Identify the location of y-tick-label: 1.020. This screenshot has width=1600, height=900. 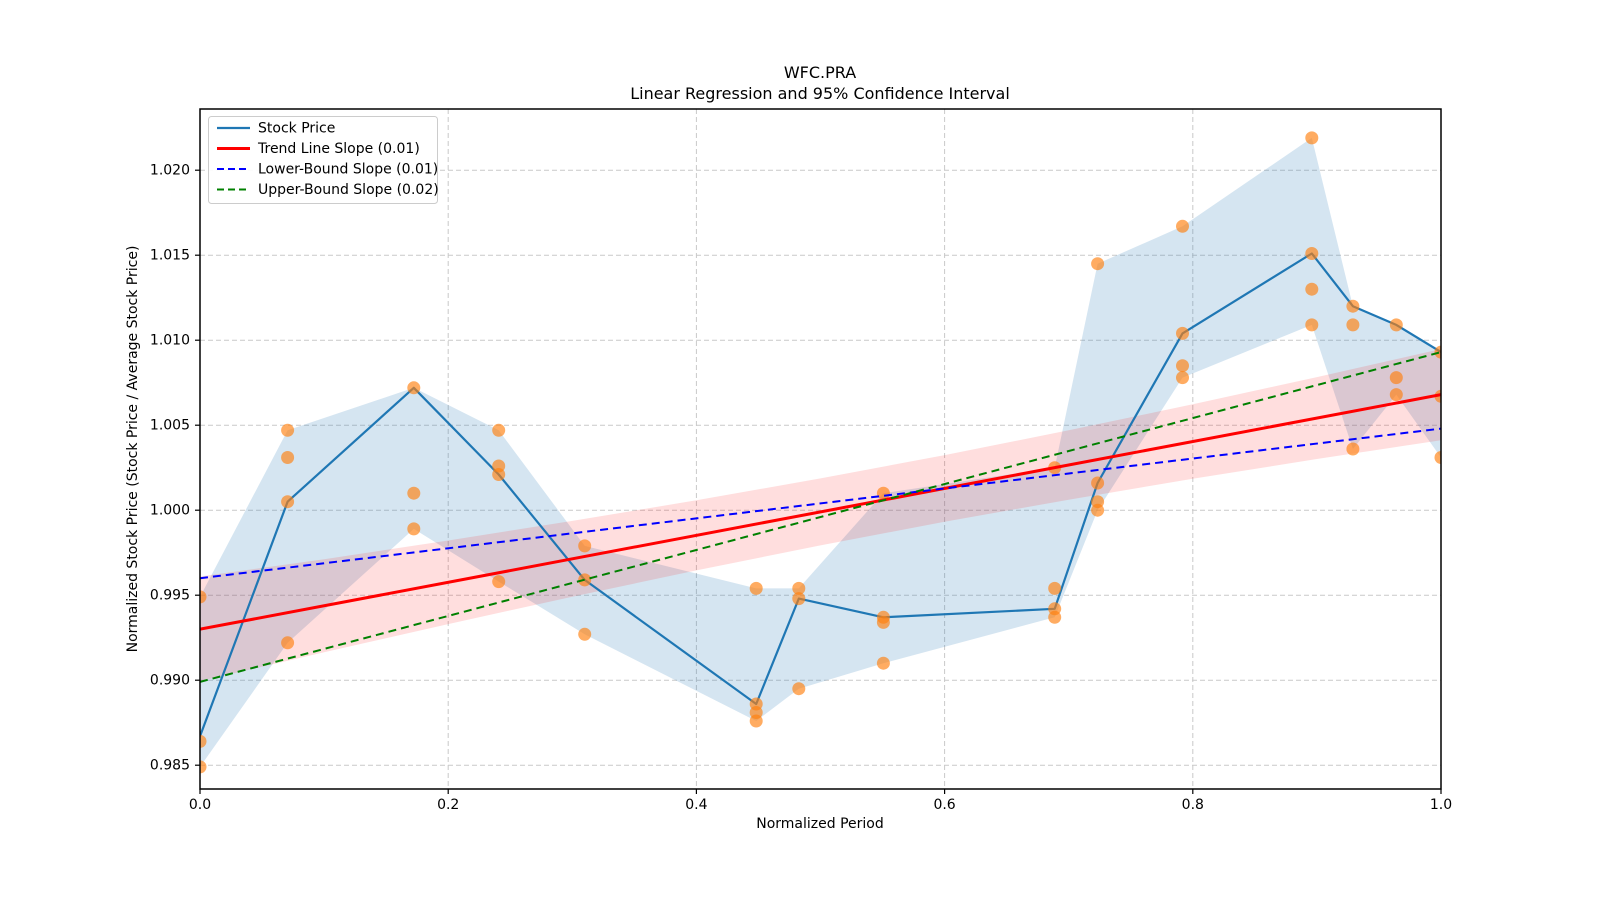
(170, 171).